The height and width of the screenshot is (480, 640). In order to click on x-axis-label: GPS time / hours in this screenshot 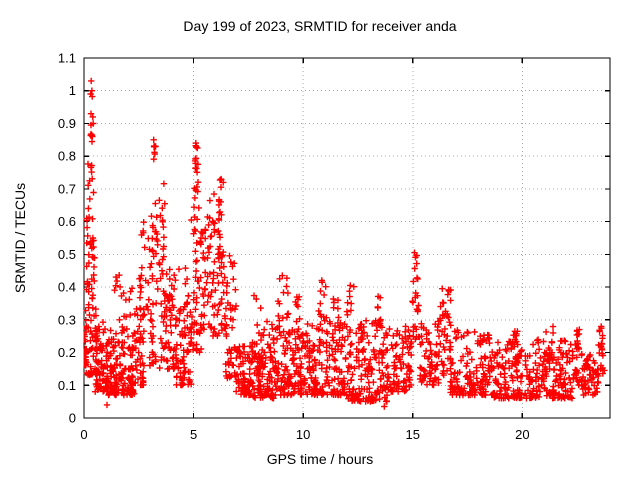, I will do `click(320, 459)`.